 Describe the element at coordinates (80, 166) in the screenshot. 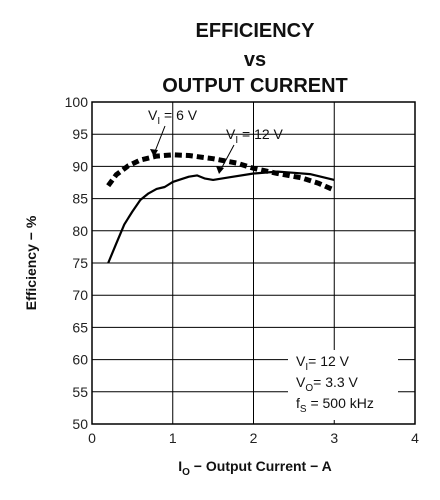

I see `y-tick-label: 90` at that location.